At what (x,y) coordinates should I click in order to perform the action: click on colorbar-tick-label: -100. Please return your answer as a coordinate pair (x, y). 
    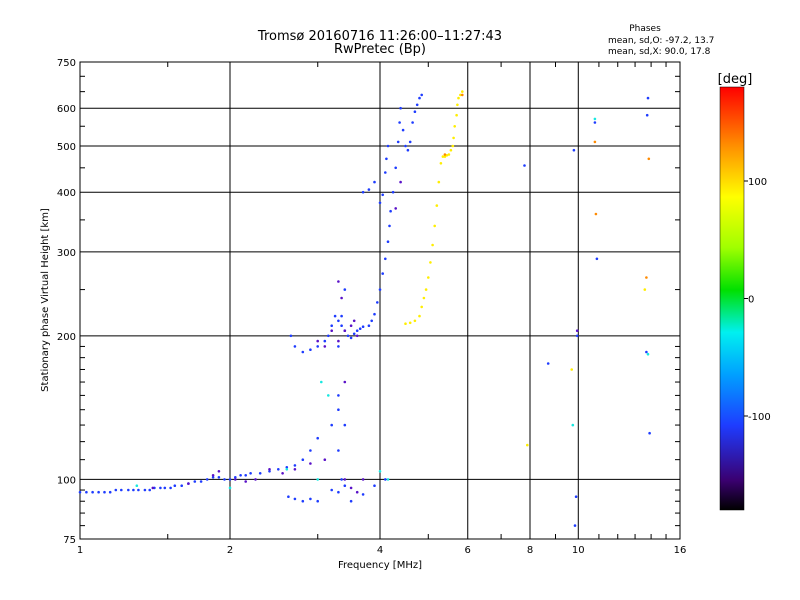
    Looking at the image, I should click on (759, 417).